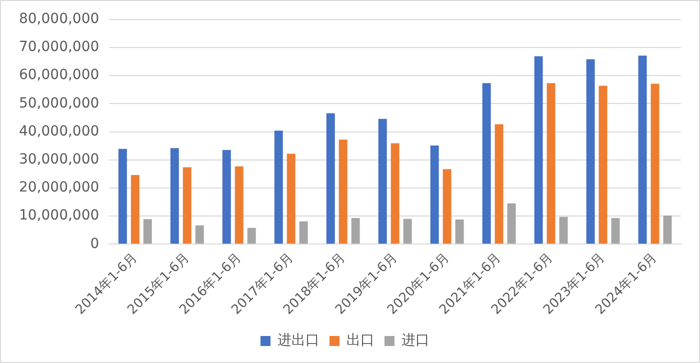 The width and height of the screenshot is (700, 363). Describe the element at coordinates (59, 75) in the screenshot. I see `y-tick-label: 60,000,000` at that location.